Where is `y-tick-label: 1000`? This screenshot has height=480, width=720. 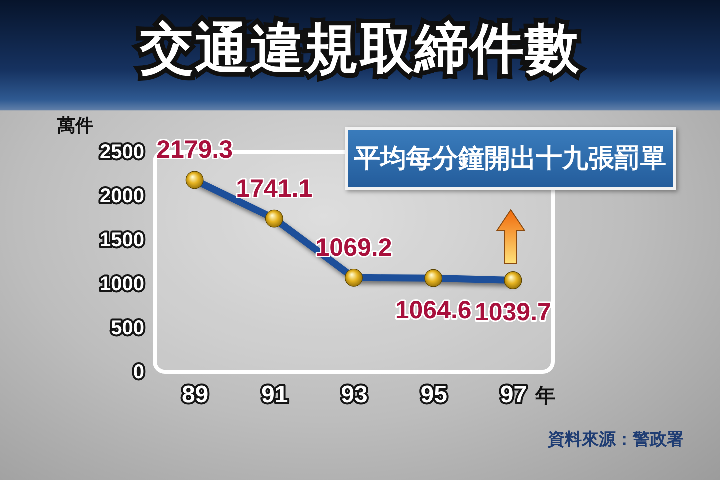 y-tick-label: 1000 is located at coordinates (122, 285).